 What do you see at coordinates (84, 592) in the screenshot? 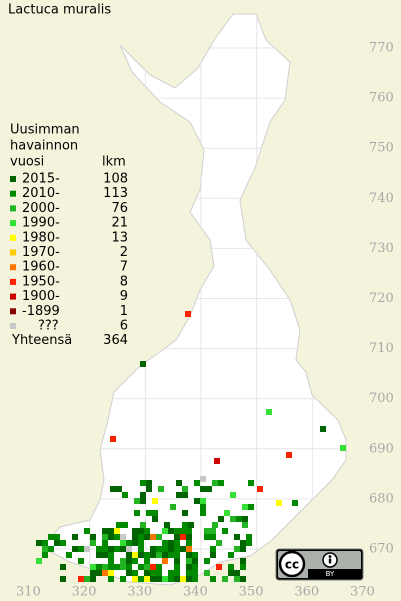
I see `easting-label: 320` at bounding box center [84, 592].